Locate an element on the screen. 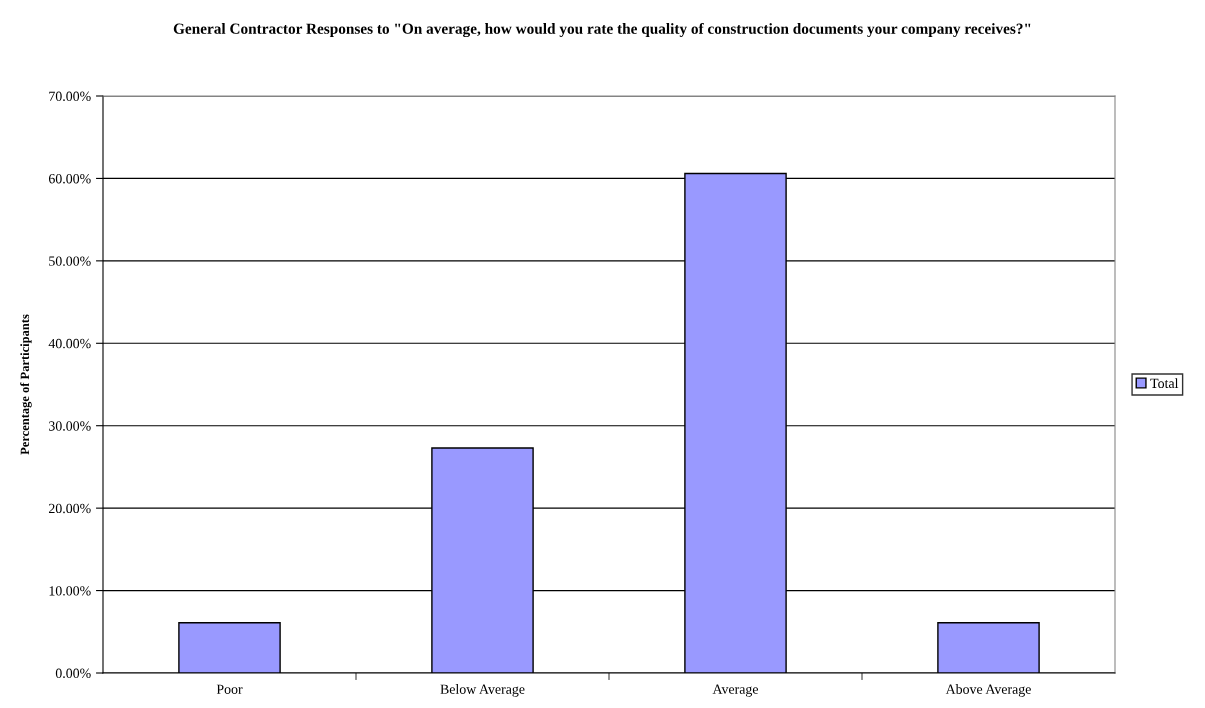  y-tick-label: 40.00% is located at coordinates (69, 343).